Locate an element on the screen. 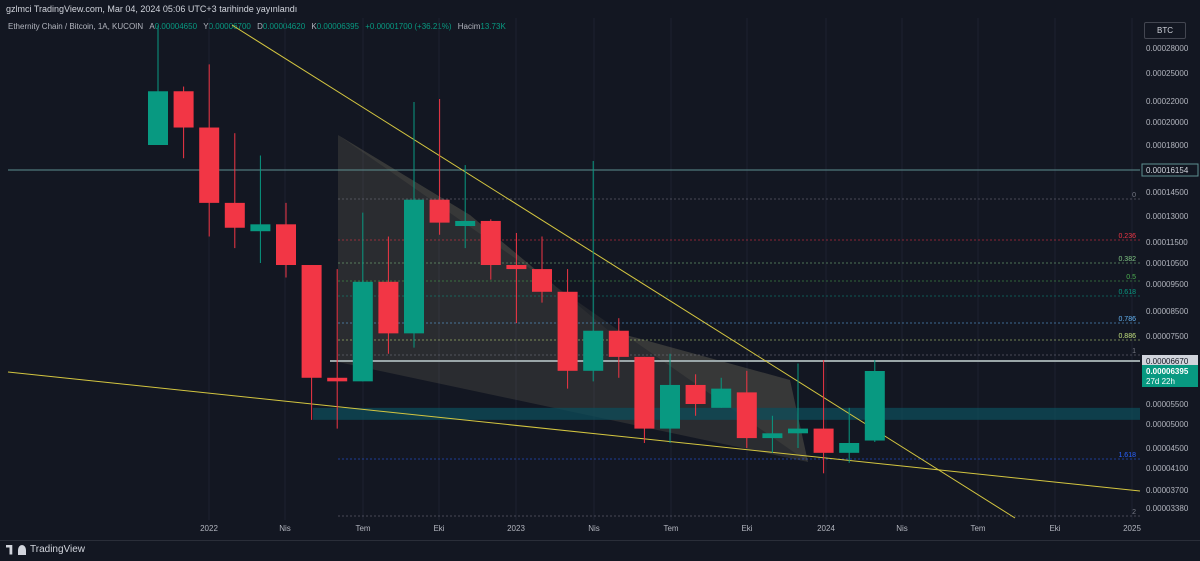 The height and width of the screenshot is (561, 1200). countdown-text: 27d 22h is located at coordinates (1160, 381).